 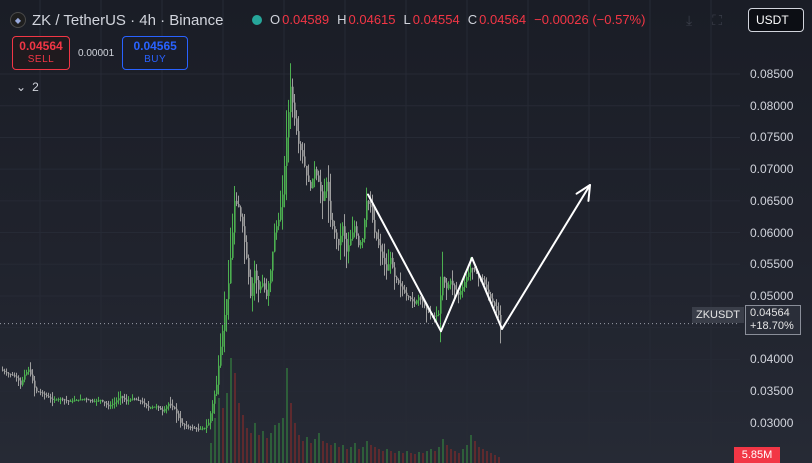 I want to click on price-axis-tick: 0.07500, so click(x=772, y=137).